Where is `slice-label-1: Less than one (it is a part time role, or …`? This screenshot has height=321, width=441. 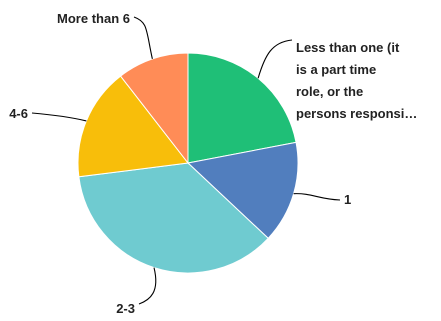 slice-label-1: Less than one (it is a part time role, or … is located at coordinates (356, 80).